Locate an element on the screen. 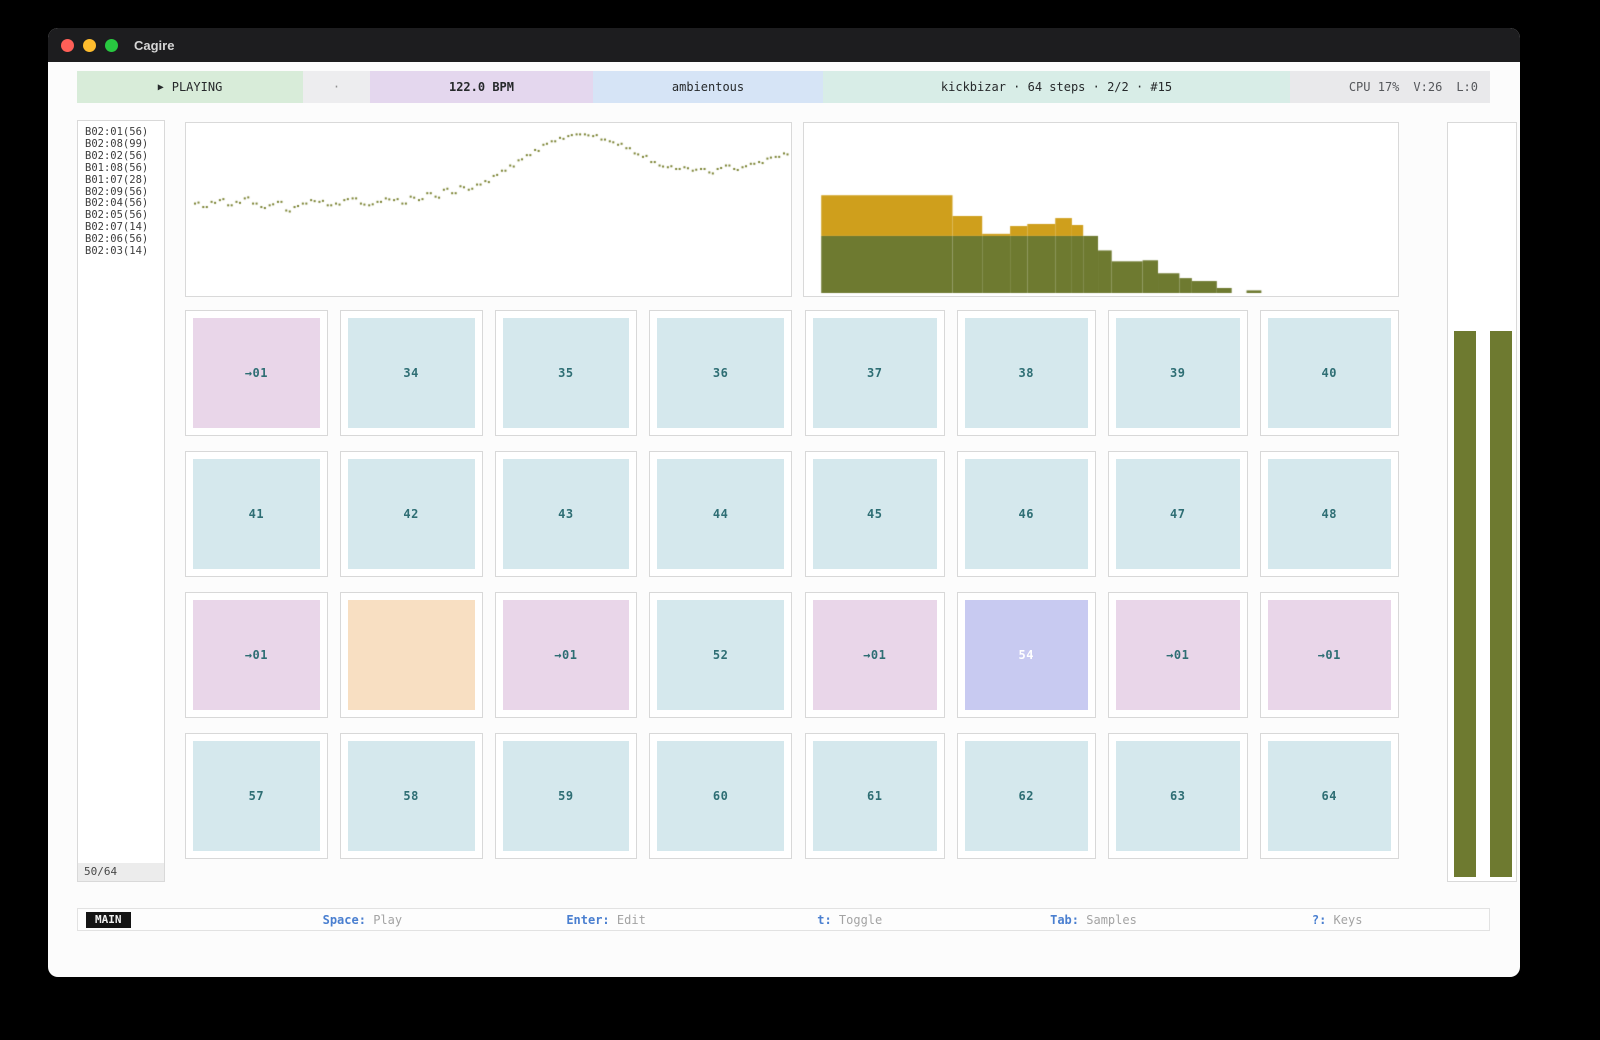  grid-cell-49: →01 is located at coordinates (256, 655).